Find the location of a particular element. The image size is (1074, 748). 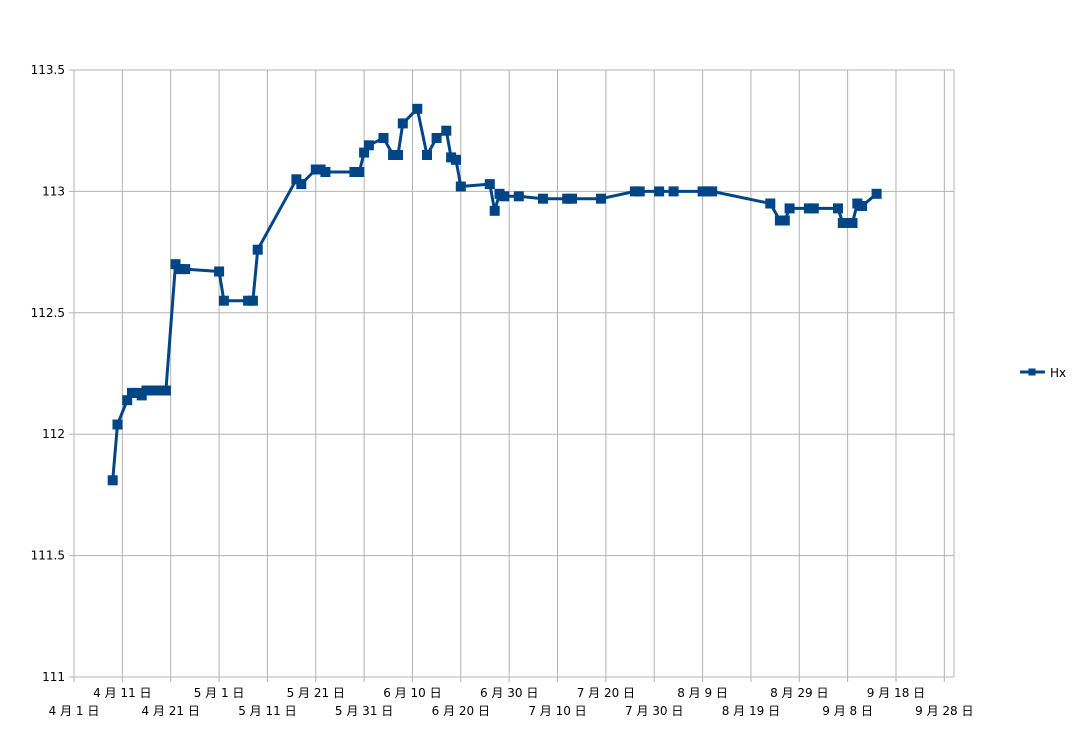

x-tick-label: 6 月 10 日 is located at coordinates (412, 693).